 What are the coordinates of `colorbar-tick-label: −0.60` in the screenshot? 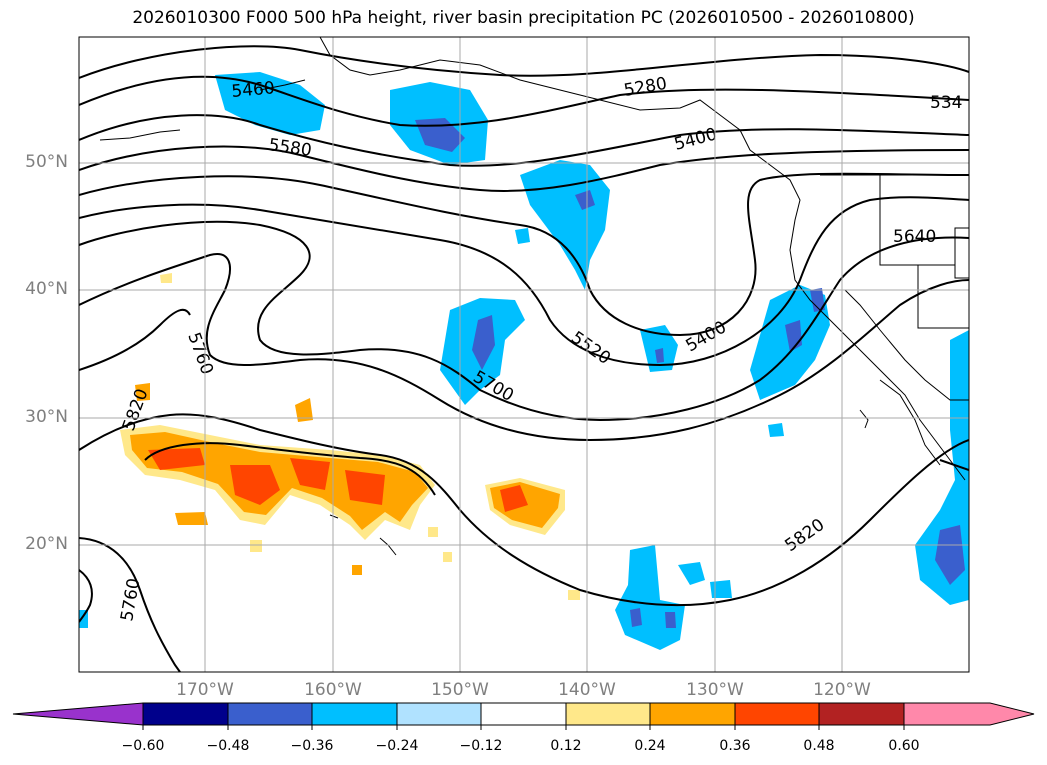 It's located at (143, 746).